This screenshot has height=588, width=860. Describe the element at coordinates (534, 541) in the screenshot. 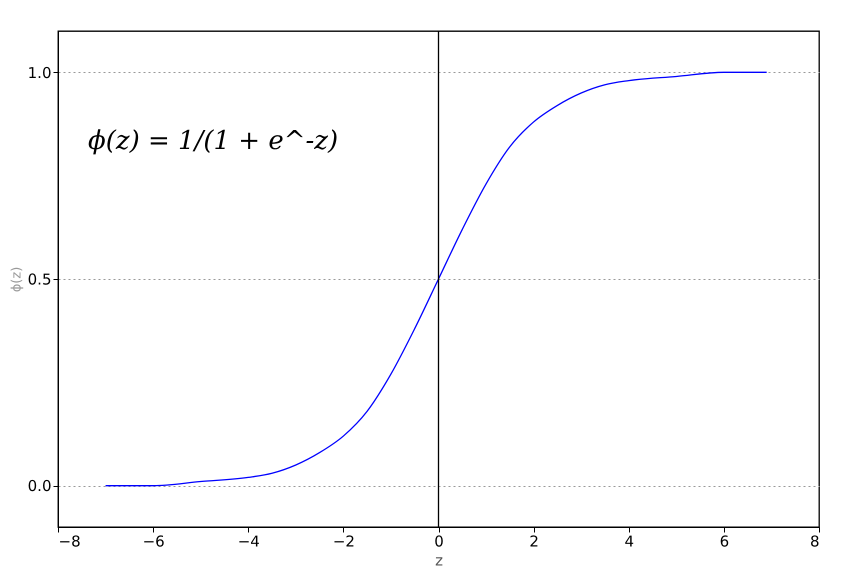

I see `x-tick-label: 2` at that location.